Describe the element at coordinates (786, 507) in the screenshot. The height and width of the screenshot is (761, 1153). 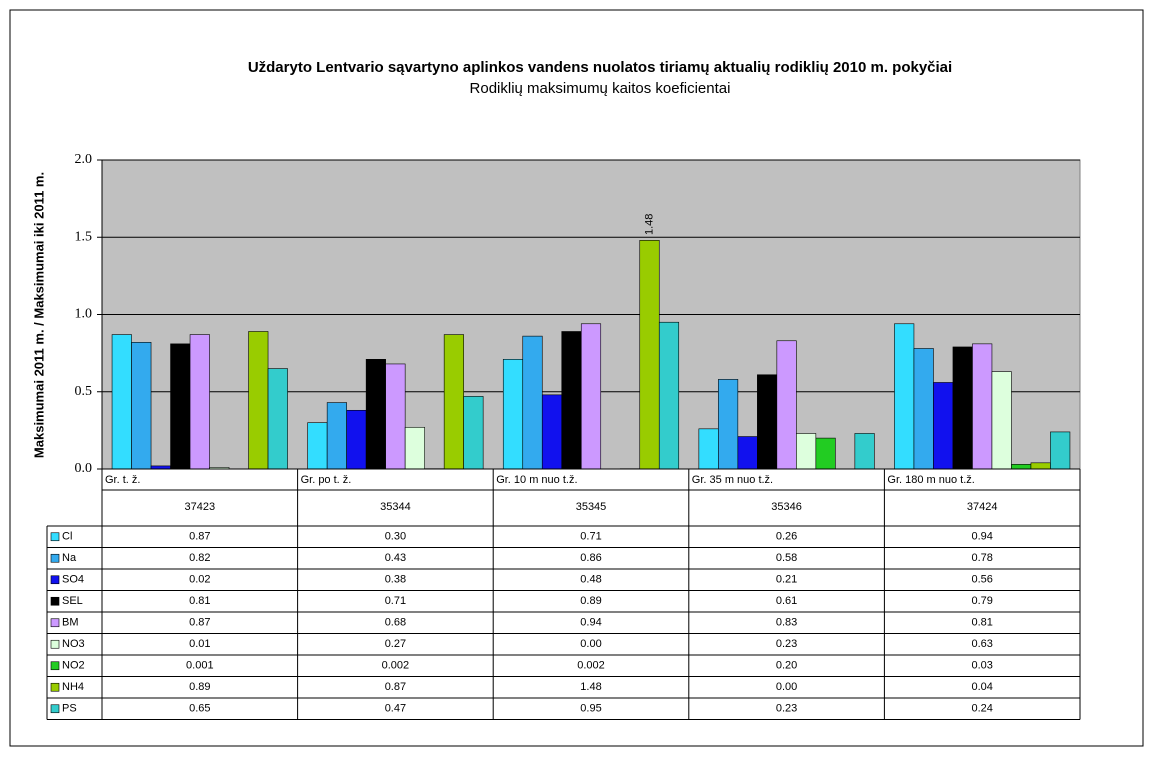
I see `category-code: 35346` at that location.